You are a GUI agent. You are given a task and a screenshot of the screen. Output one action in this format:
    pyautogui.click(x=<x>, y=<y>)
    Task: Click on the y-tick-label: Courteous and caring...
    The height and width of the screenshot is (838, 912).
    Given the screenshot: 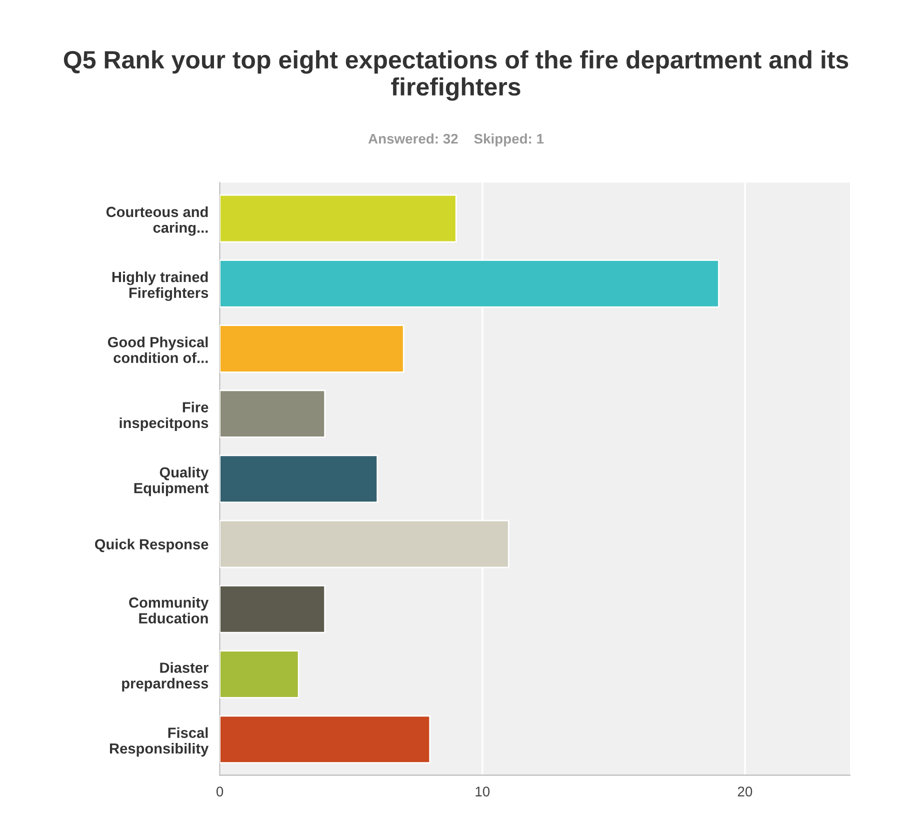 What is the action you would take?
    pyautogui.click(x=157, y=221)
    